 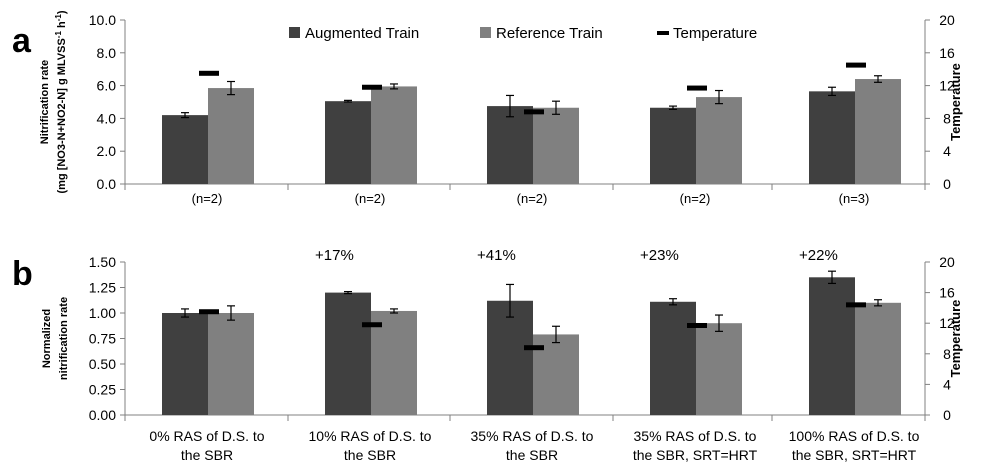 What do you see at coordinates (107, 184) in the screenshot?
I see `y-tick-label: 0.0` at bounding box center [107, 184].